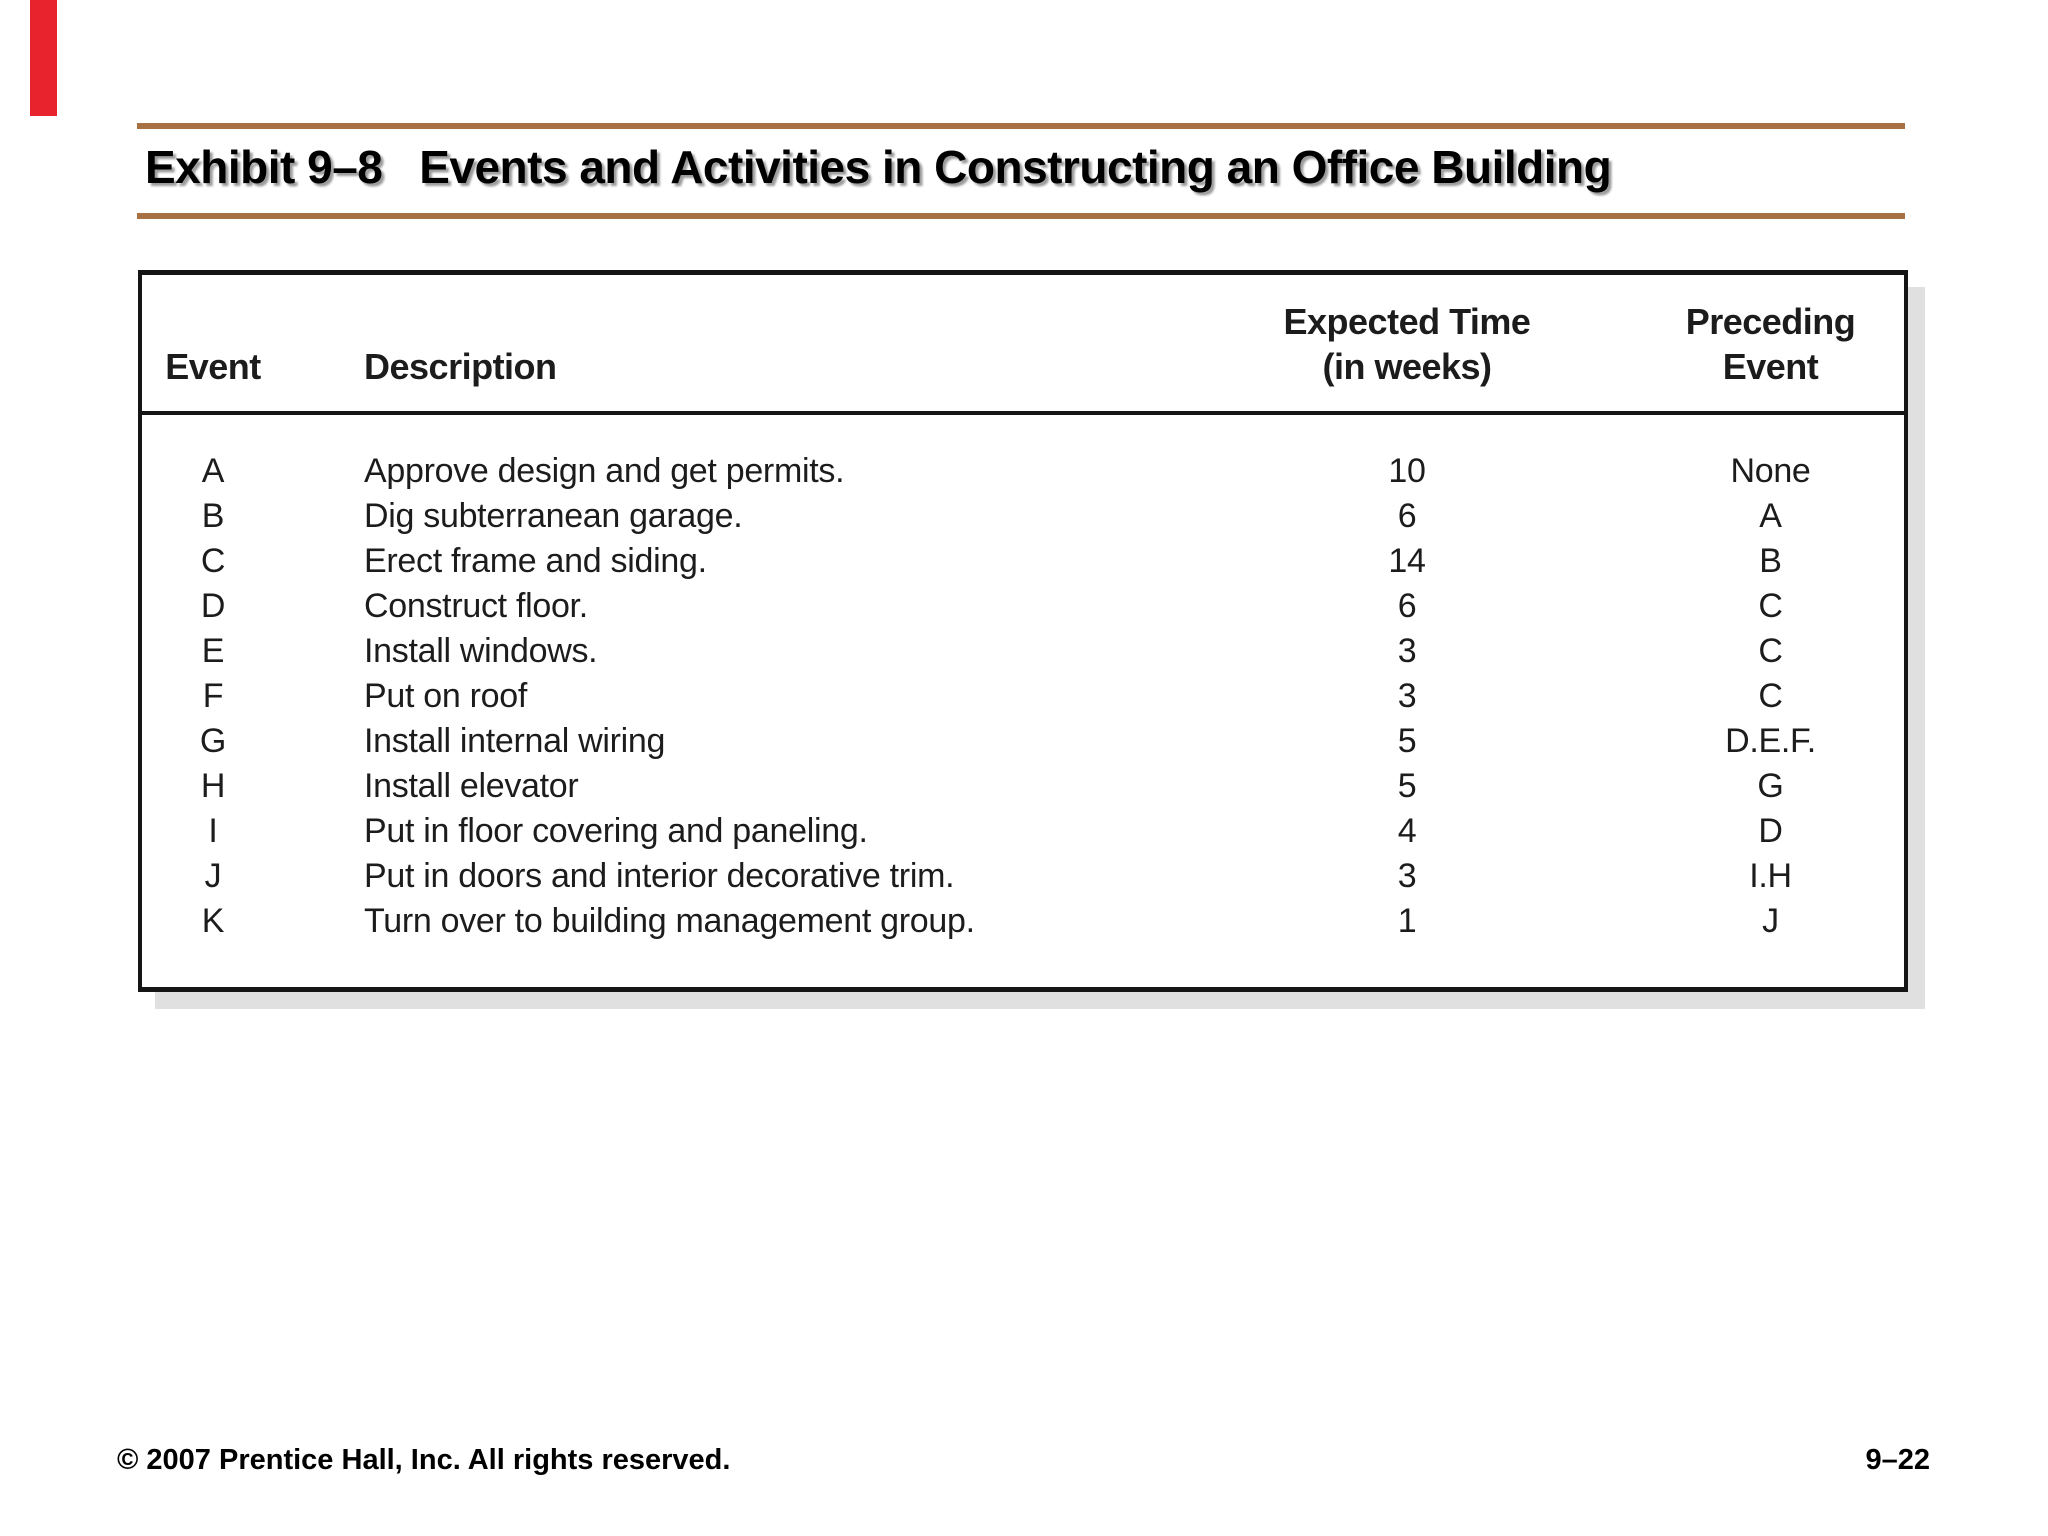 The image size is (2048, 1536). I want to click on cell-description: Turn over to building management group., so click(669, 921).